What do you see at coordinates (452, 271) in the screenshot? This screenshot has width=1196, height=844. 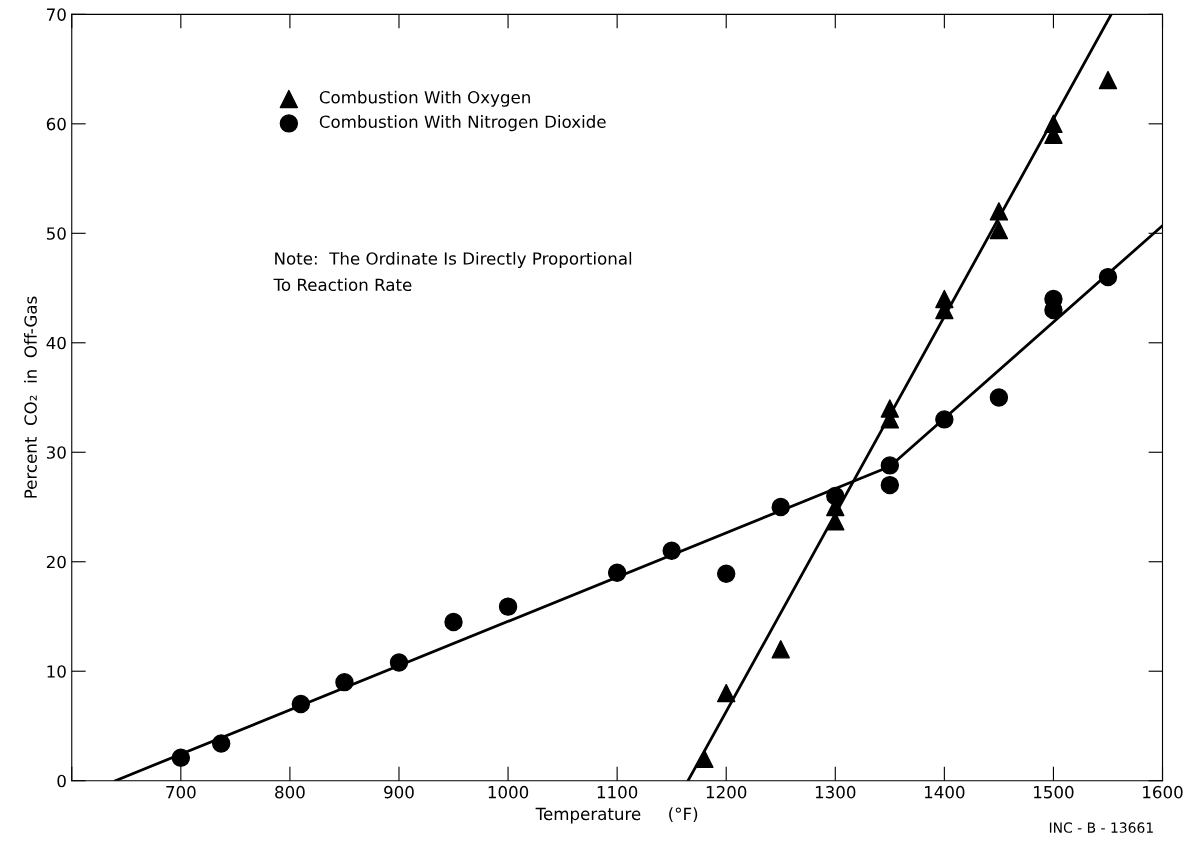 I see `annotation: Note: The Ordinate Is Directly Proportional To Reaction Rate` at bounding box center [452, 271].